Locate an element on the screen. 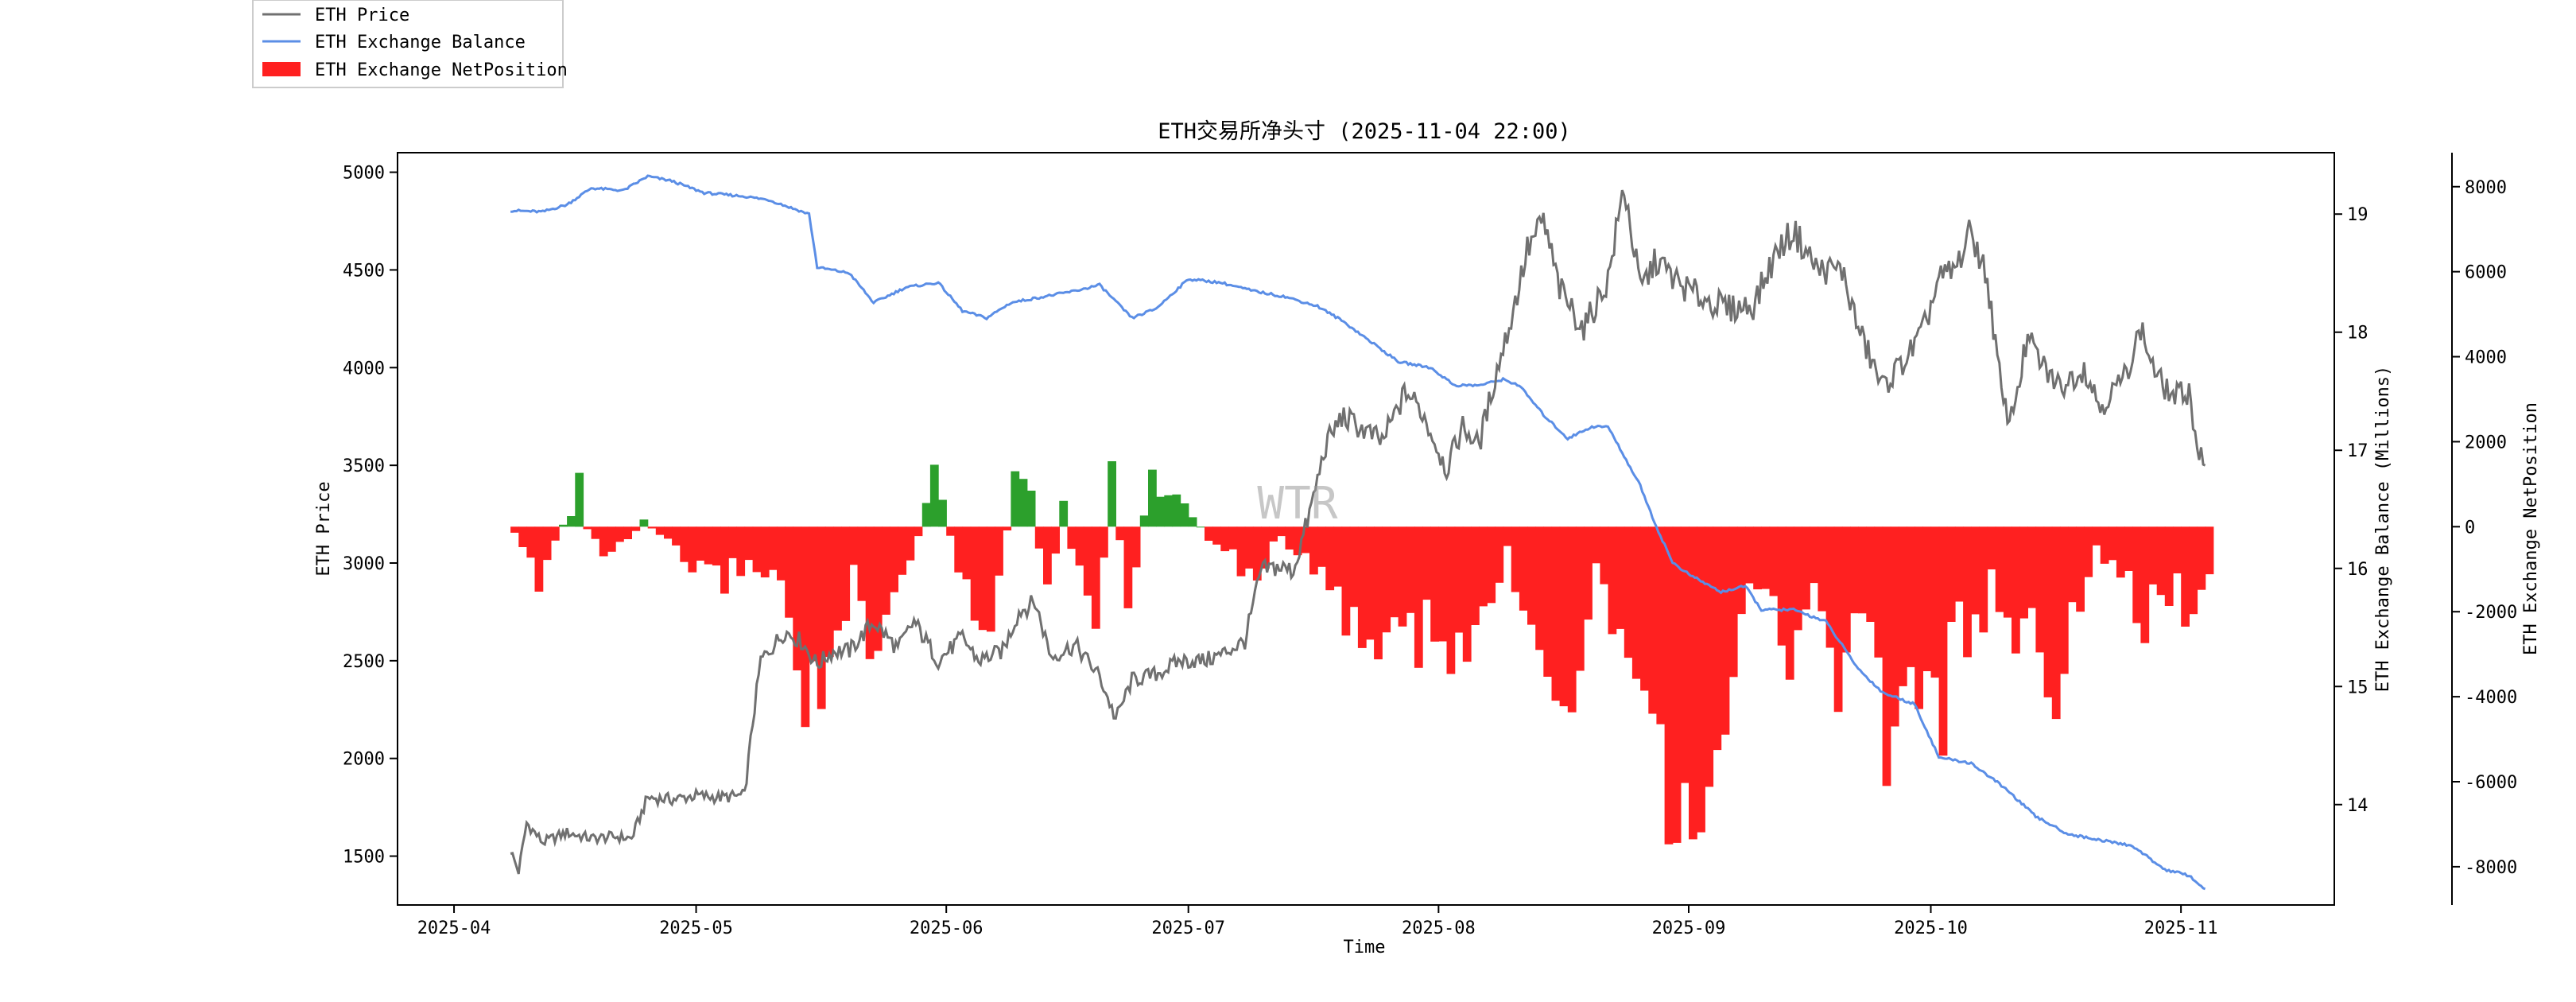 The width and height of the screenshot is (2576, 1002). price-tick-label: 4500 is located at coordinates (364, 271).